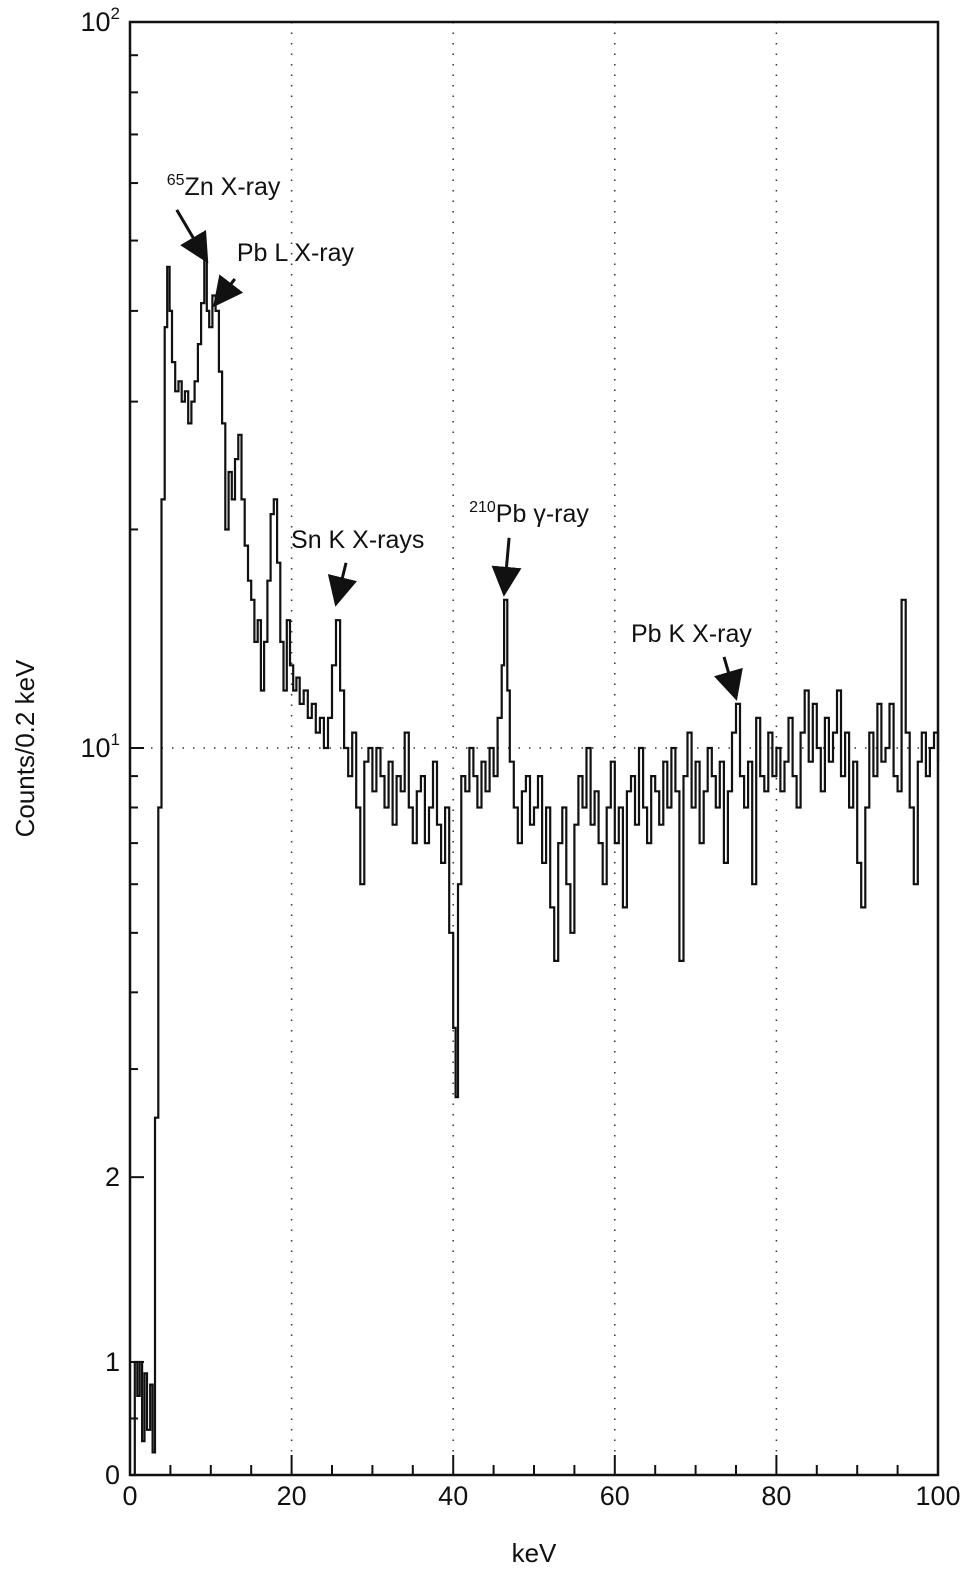 This screenshot has width=978, height=1586. I want to click on y-axis-title: Counts/0.2 keV, so click(25, 748).